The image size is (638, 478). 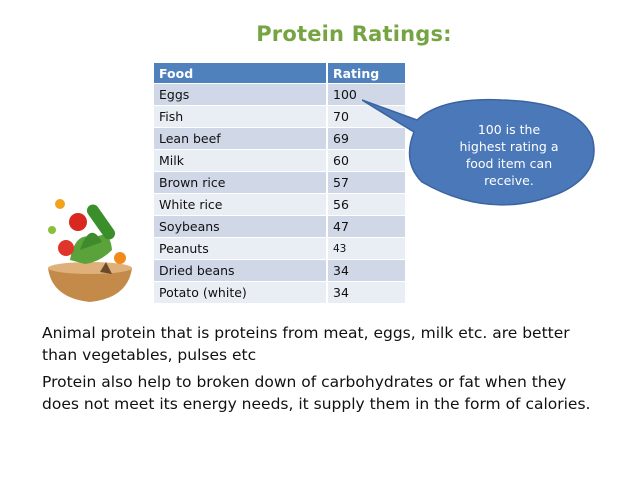 I want to click on callout-bubble, so click(x=478, y=152).